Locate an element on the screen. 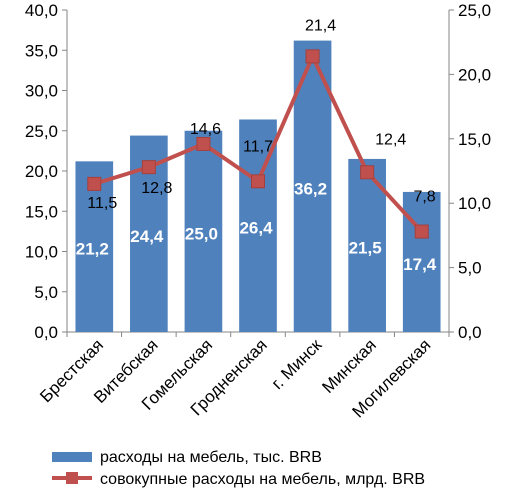 The image size is (519, 492). bar-data-label: 17,4 is located at coordinates (420, 264).